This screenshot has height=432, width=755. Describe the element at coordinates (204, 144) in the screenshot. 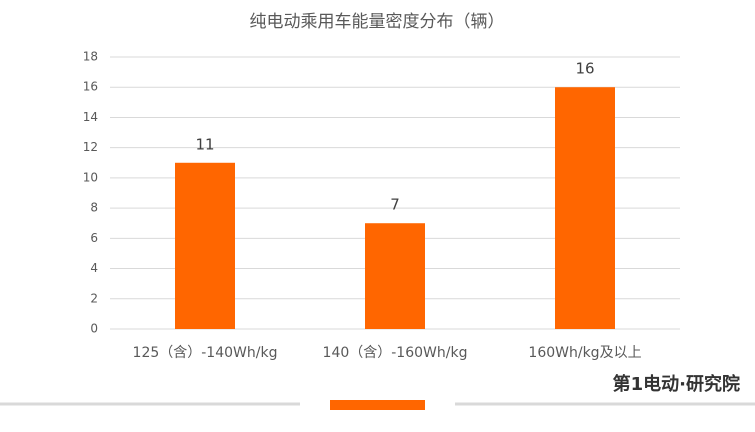

I see `value-label: 11` at that location.